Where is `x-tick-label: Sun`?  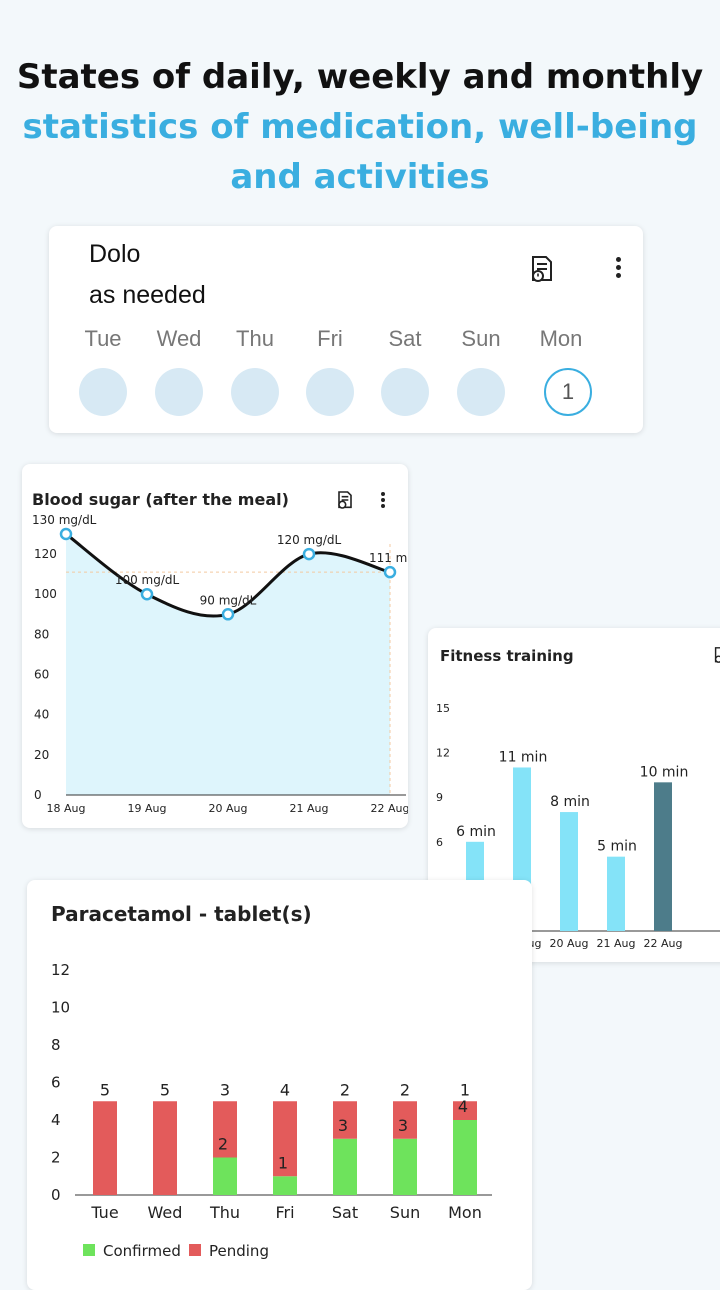 x-tick-label: Sun is located at coordinates (405, 1212).